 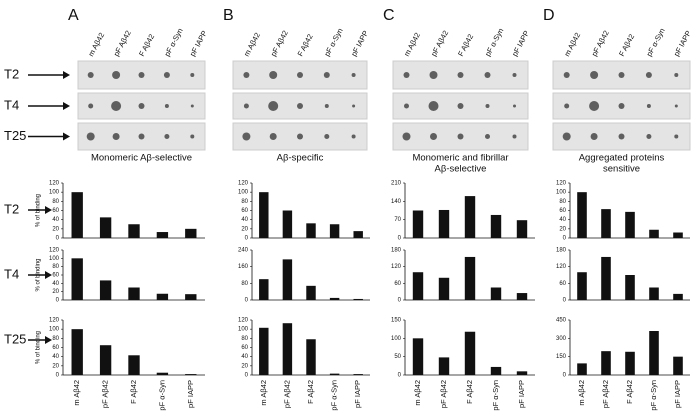 I want to click on y-axis-label: % of binding, so click(x=39, y=347).